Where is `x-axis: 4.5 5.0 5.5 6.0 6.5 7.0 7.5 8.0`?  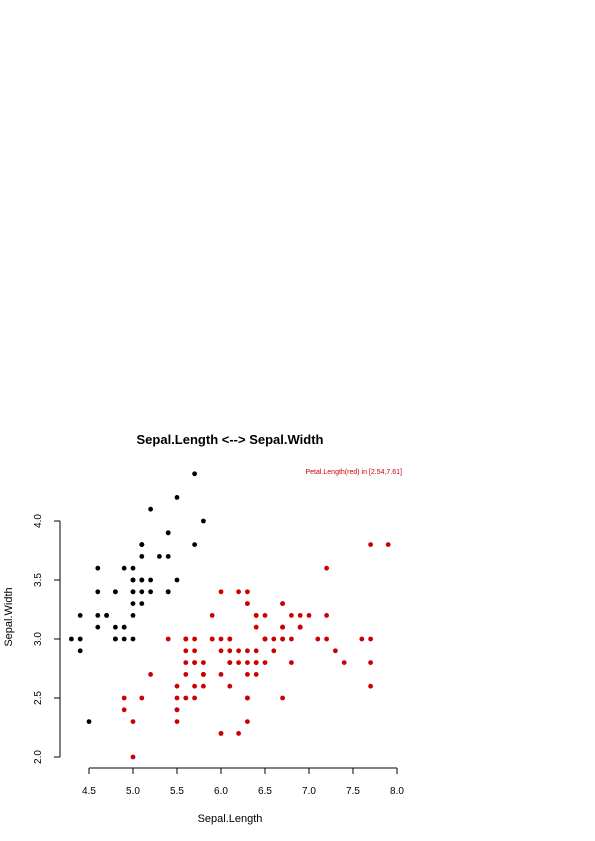
x-axis: 4.5 5.0 5.5 6.0 6.5 7.0 7.5 8.0 is located at coordinates (243, 782).